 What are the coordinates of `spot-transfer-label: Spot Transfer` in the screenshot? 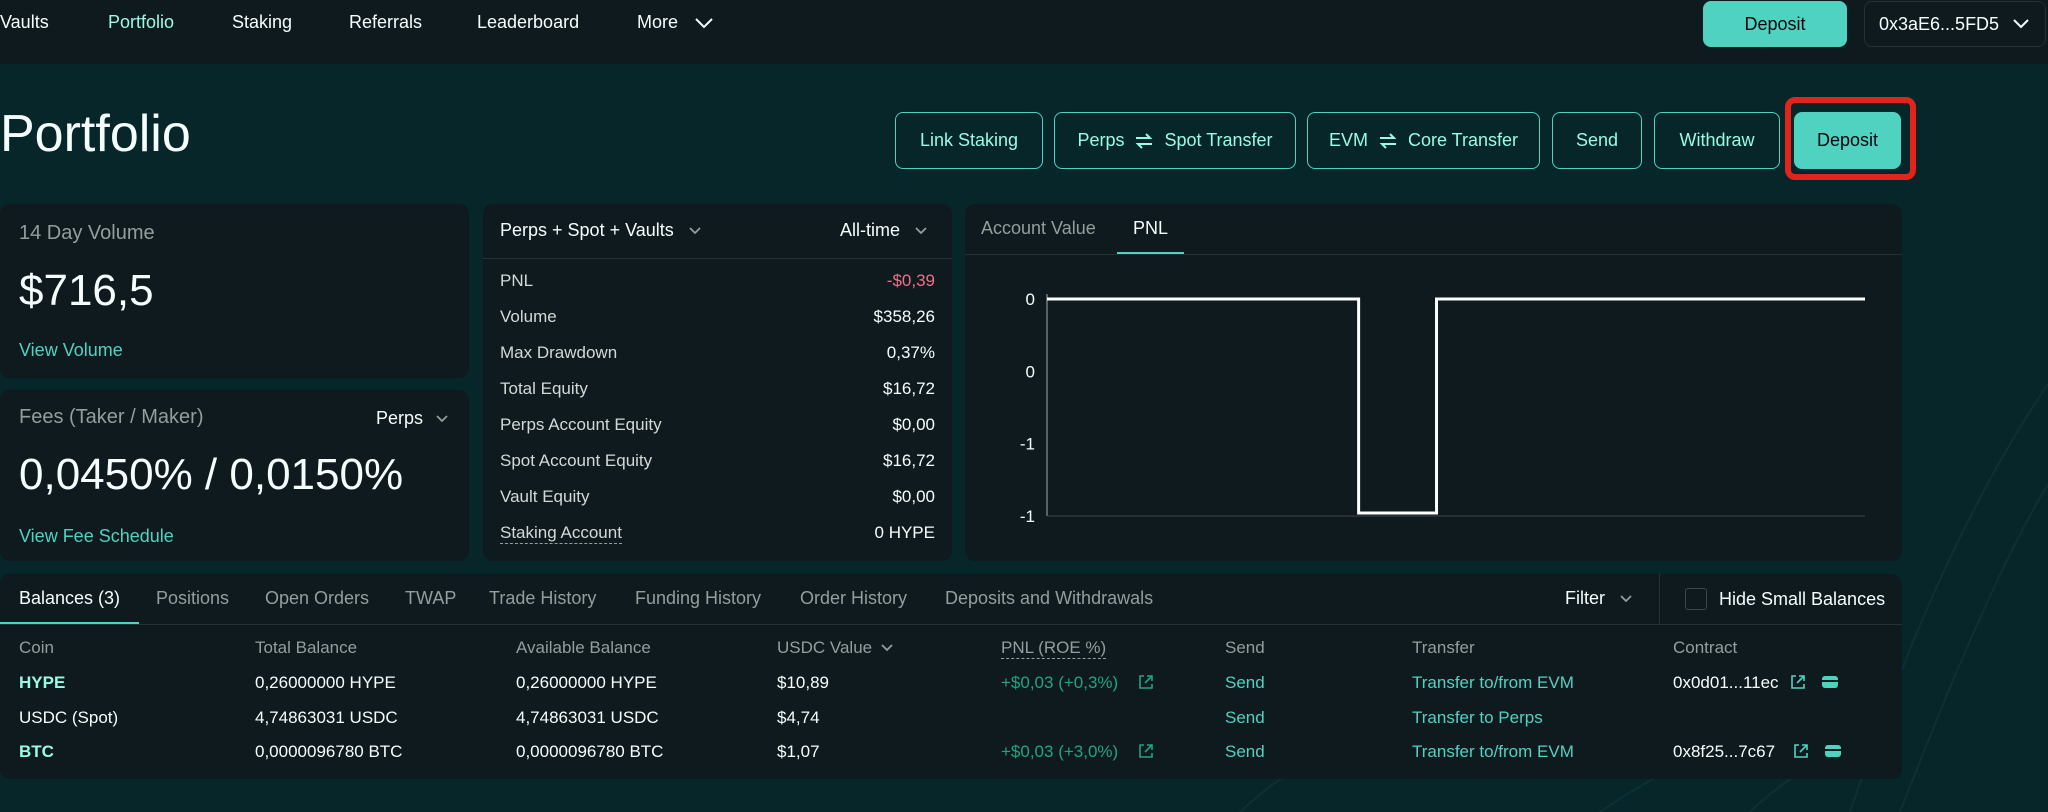 It's located at (1218, 140).